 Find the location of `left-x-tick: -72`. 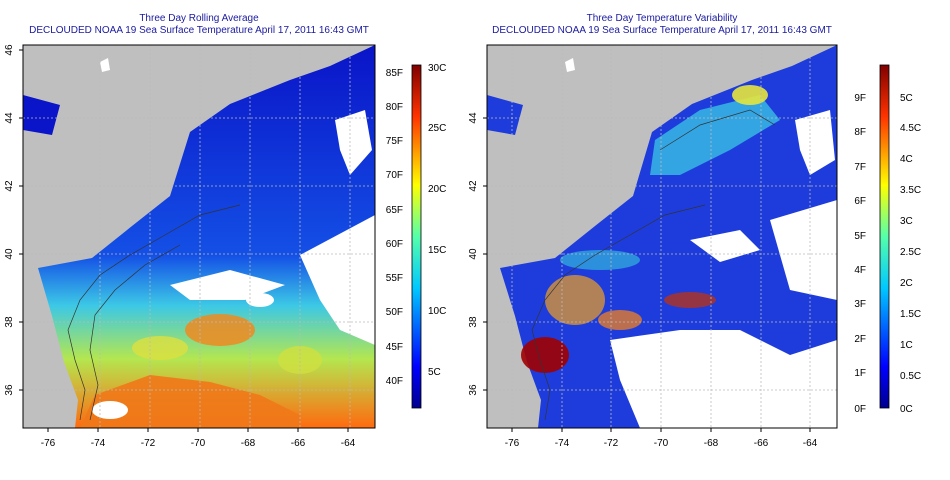

left-x-tick: -72 is located at coordinates (148, 443).